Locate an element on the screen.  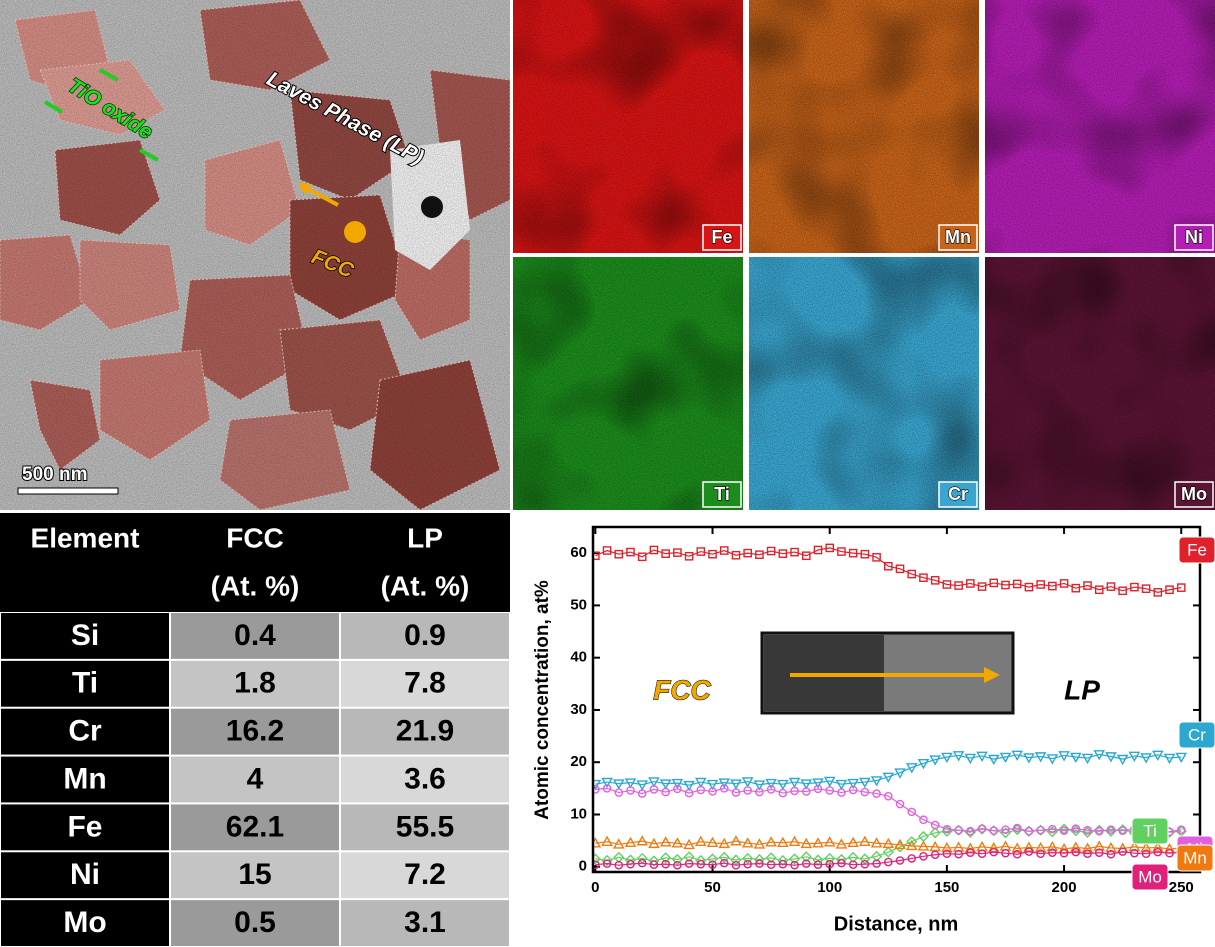
oxide-arrows is located at coordinates (101, 115).